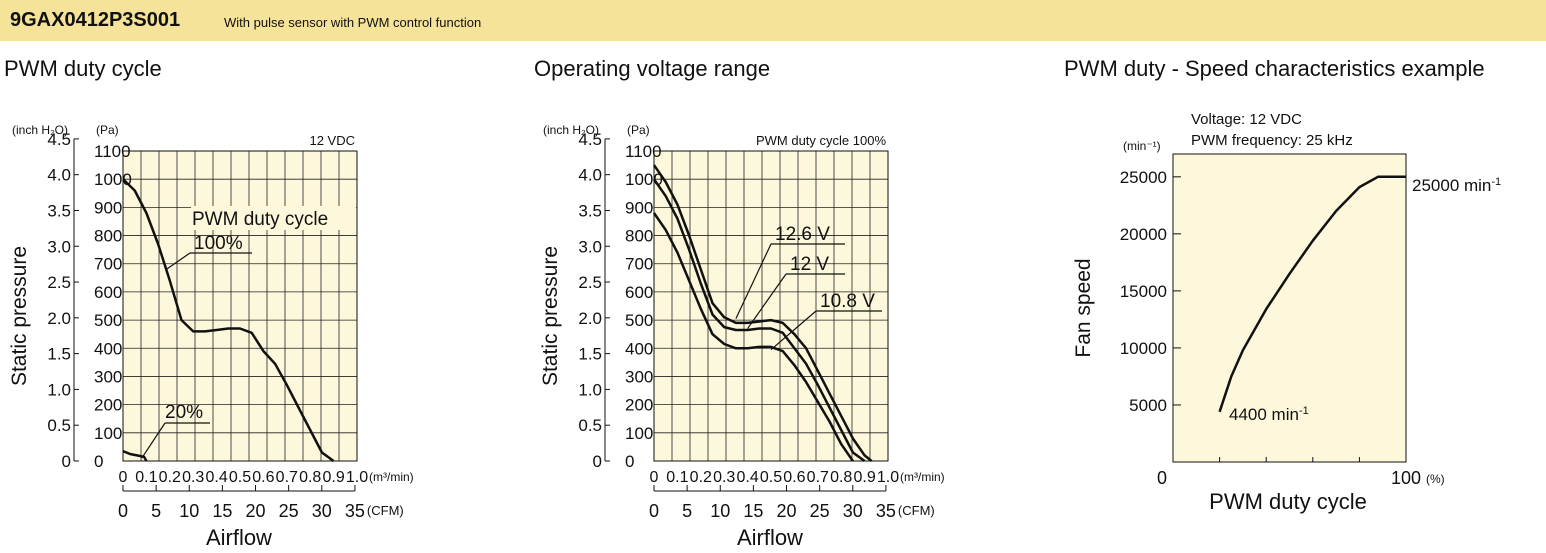 This screenshot has width=1546, height=553. What do you see at coordinates (590, 389) in the screenshot?
I see `chart2-y-tick-inh2o: 1.0` at bounding box center [590, 389].